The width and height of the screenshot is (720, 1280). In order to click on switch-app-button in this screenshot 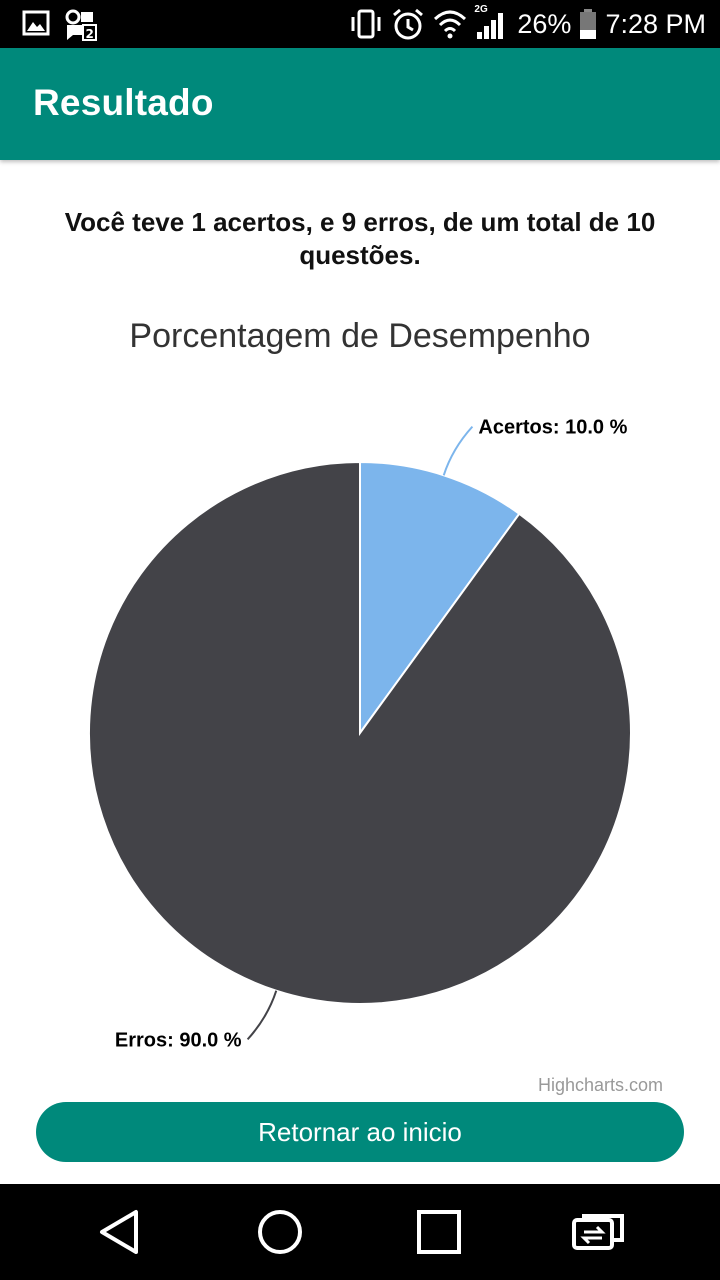, I will do `click(598, 1232)`.